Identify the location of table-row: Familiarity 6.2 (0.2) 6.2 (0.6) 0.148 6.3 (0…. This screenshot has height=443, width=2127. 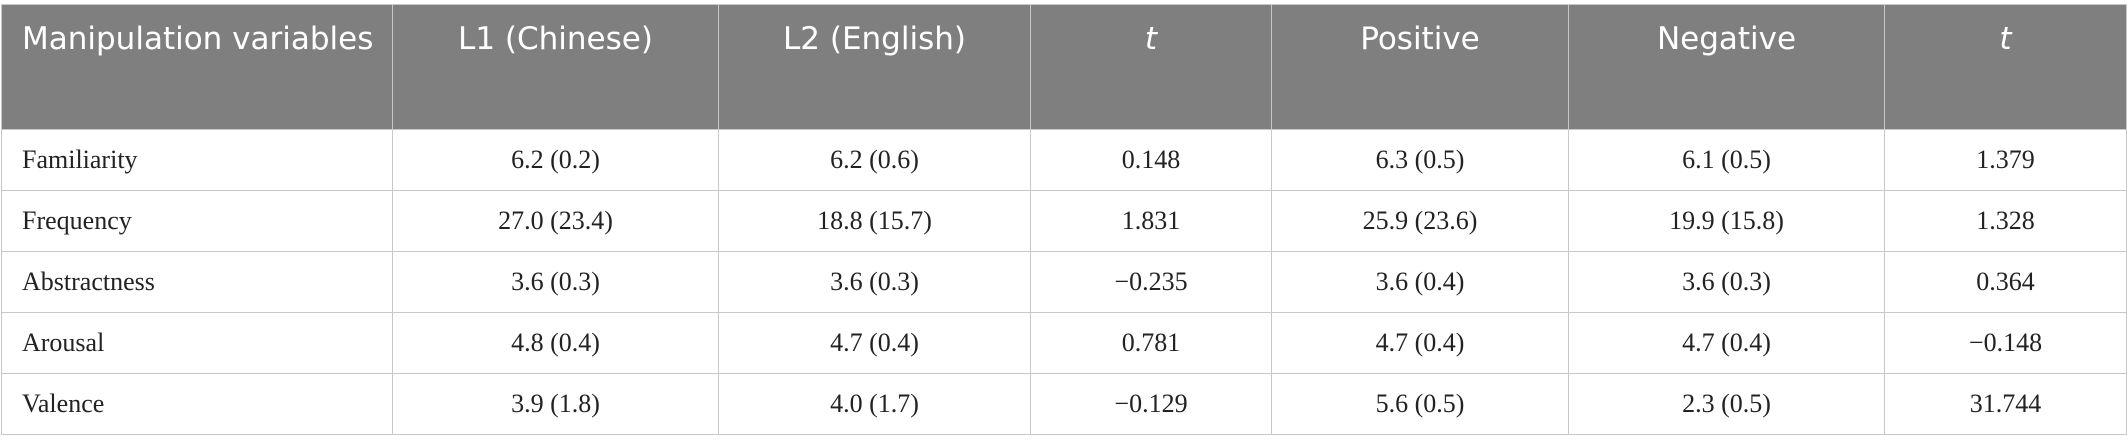
(1064, 160).